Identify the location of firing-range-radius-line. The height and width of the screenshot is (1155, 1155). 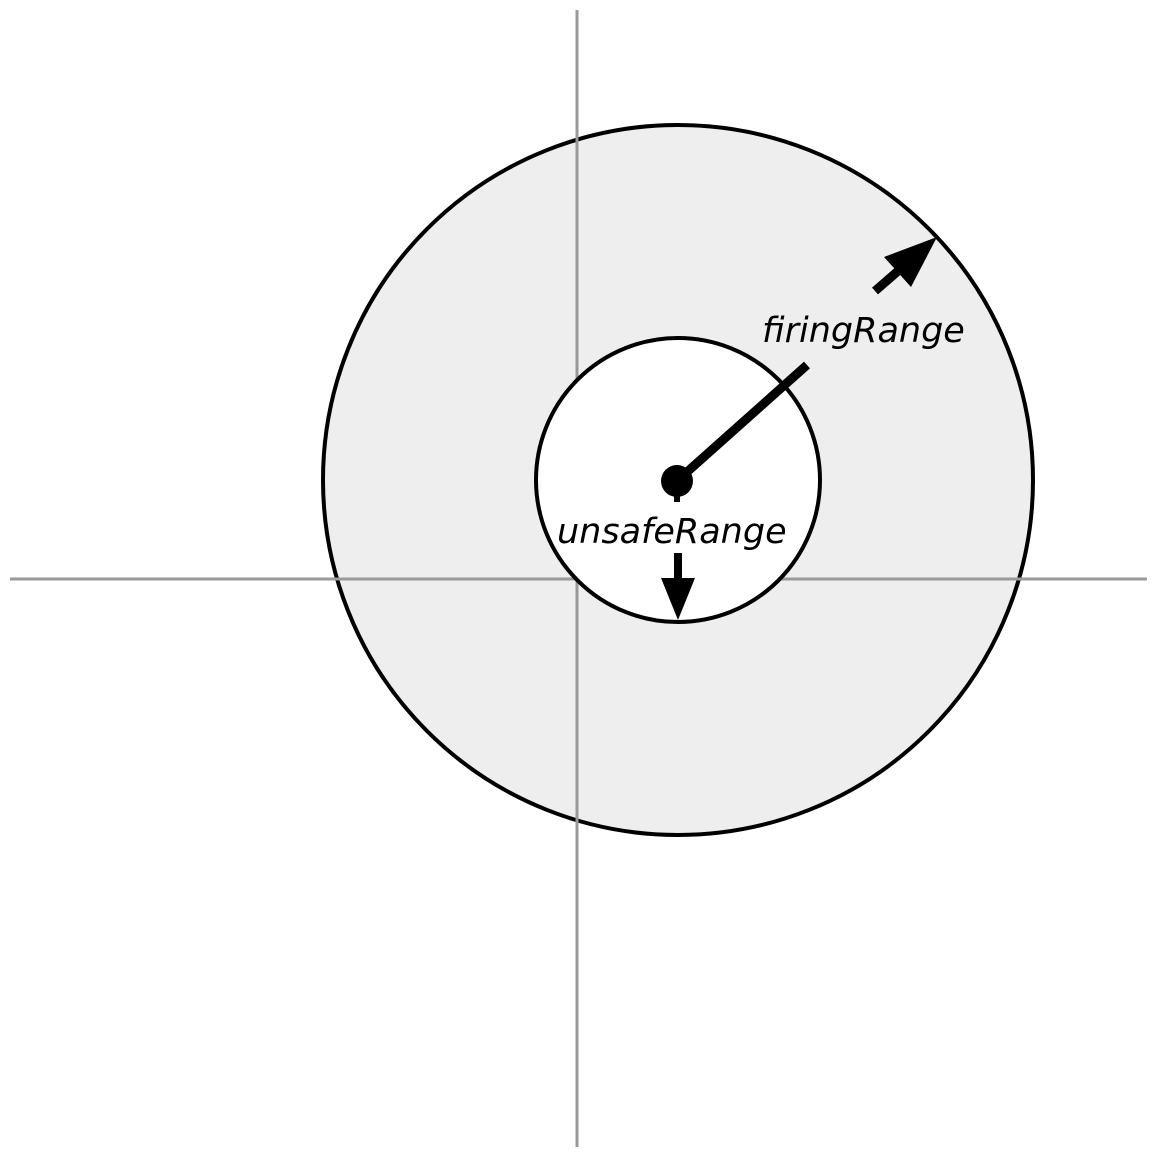
(742, 422).